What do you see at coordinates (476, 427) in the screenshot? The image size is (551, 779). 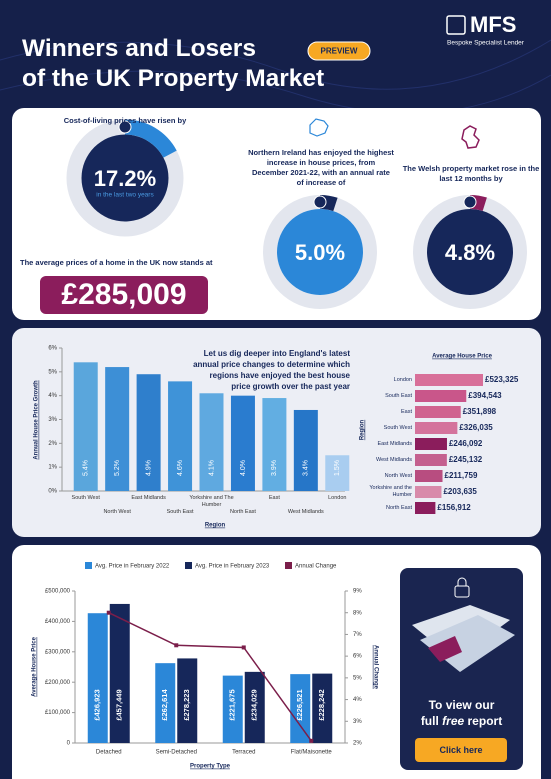 I see `value-label: £326,035` at bounding box center [476, 427].